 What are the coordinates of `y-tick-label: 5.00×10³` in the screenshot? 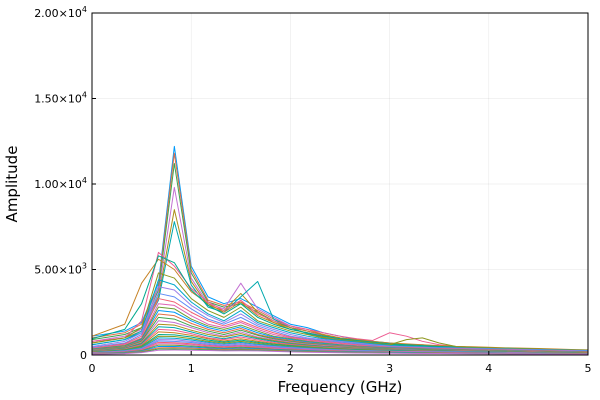 It's located at (60, 269).